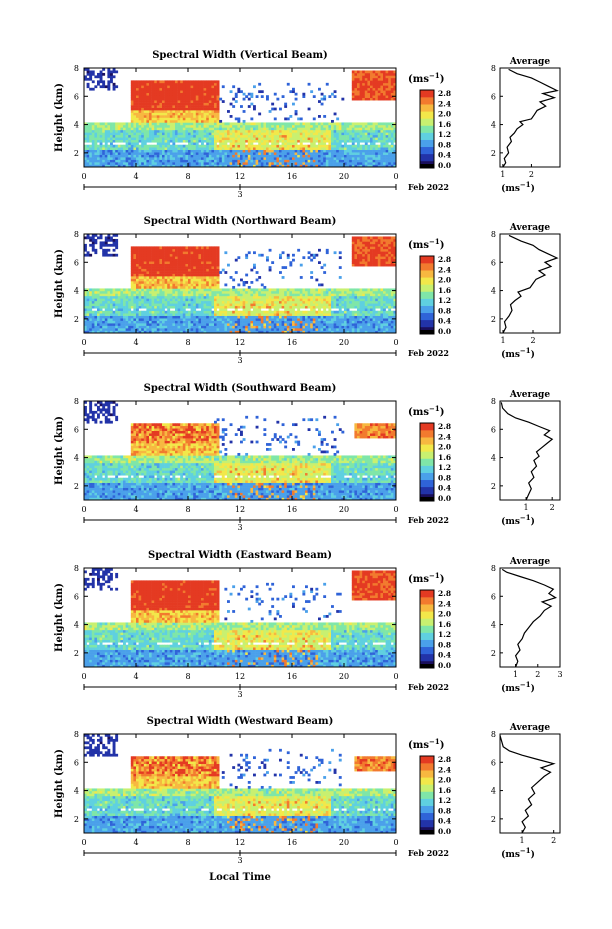 The height and width of the screenshot is (929, 612). What do you see at coordinates (493, 653) in the screenshot?
I see `avg-y-tick-label: 2` at bounding box center [493, 653].